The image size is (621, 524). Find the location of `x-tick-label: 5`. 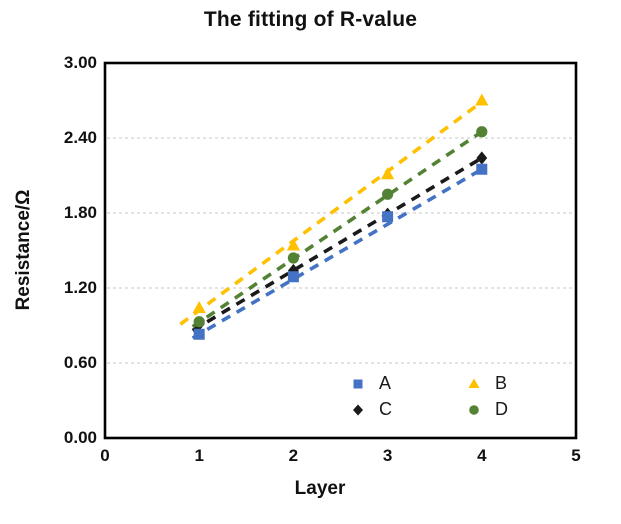

x-tick-label: 5 is located at coordinates (576, 455).